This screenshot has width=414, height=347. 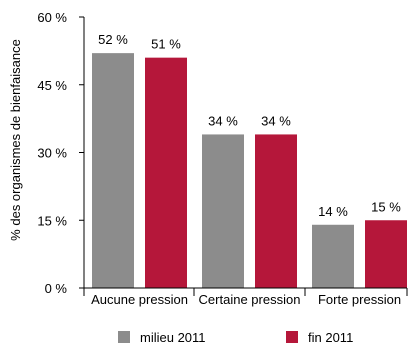 I want to click on legend-label: milieu 2011, so click(x=173, y=337).